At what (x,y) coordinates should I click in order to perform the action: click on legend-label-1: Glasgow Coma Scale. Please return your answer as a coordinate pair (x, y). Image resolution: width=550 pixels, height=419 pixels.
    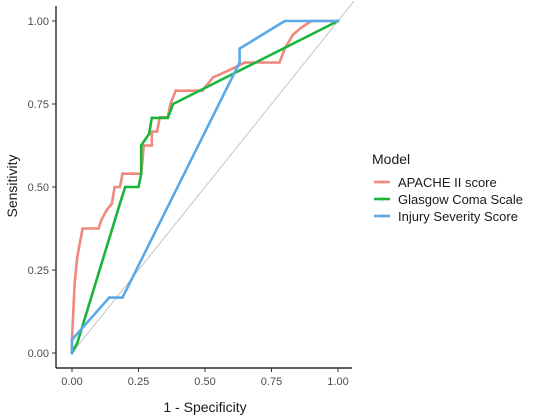
    Looking at the image, I should click on (460, 199).